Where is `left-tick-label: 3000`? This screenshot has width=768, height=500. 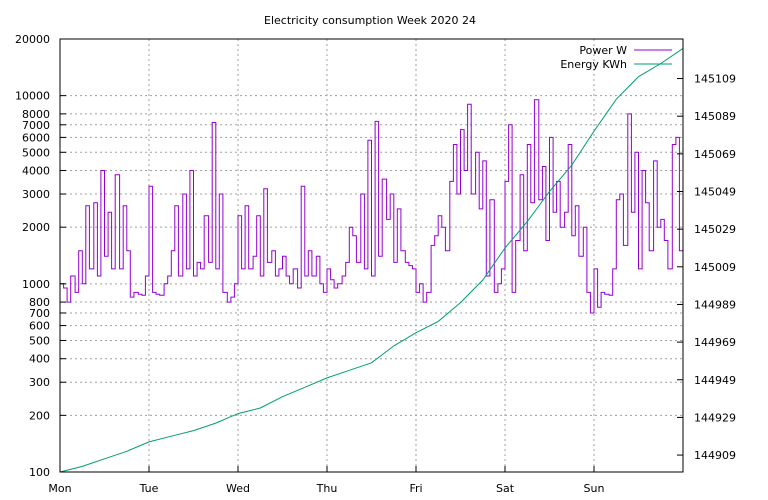 left-tick-label: 3000 is located at coordinates (36, 194).